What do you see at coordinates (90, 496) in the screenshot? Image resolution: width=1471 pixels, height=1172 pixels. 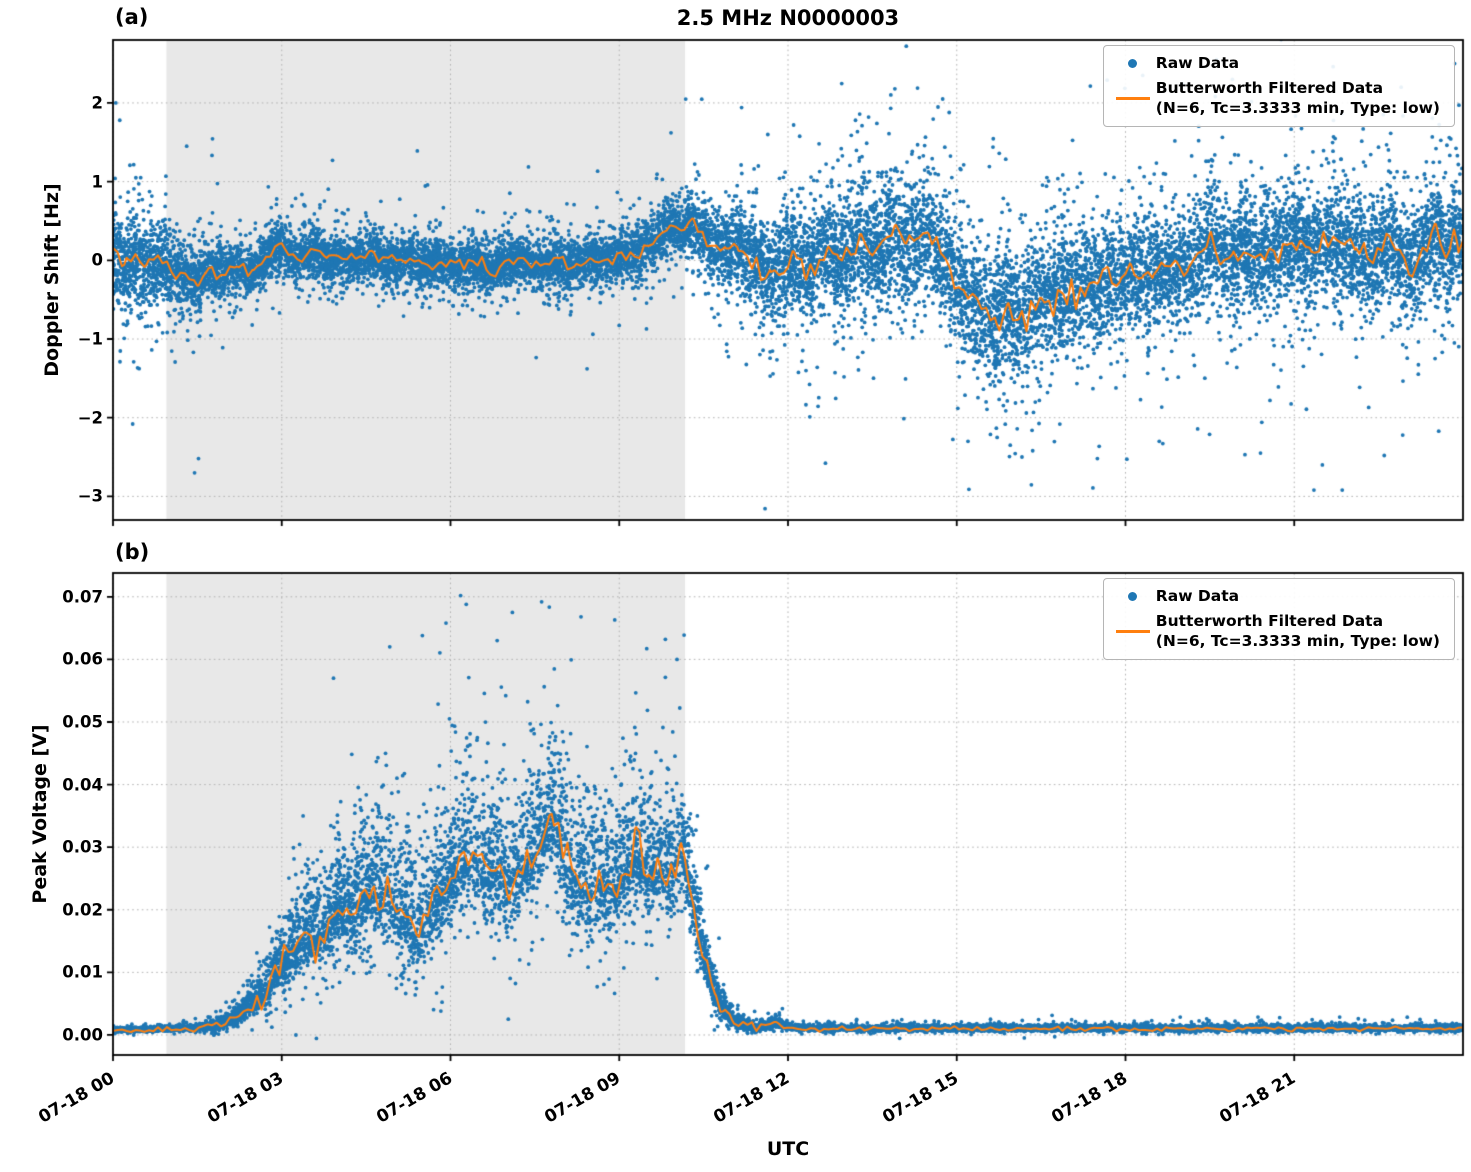 I see `y-tick-label: −3` at bounding box center [90, 496].